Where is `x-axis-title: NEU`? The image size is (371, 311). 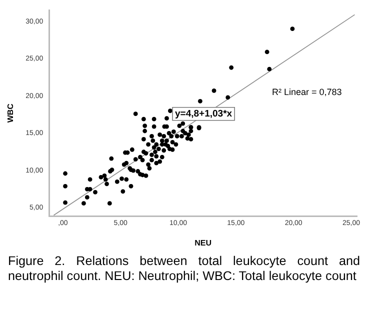
x-axis-title: NEU is located at coordinates (203, 243).